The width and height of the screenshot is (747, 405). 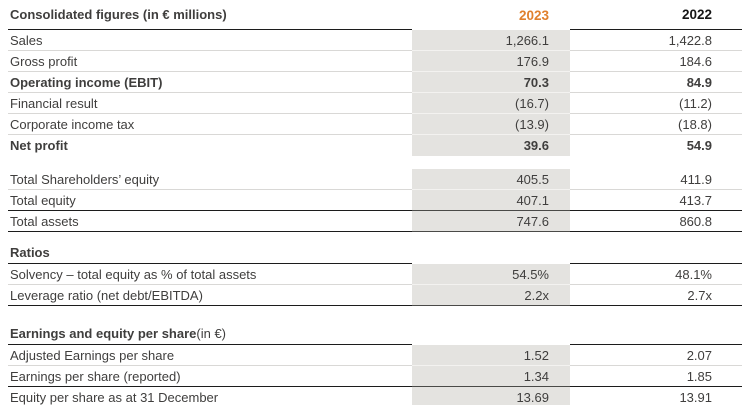 I want to click on row-label: Operating income (EBIT), so click(x=210, y=82).